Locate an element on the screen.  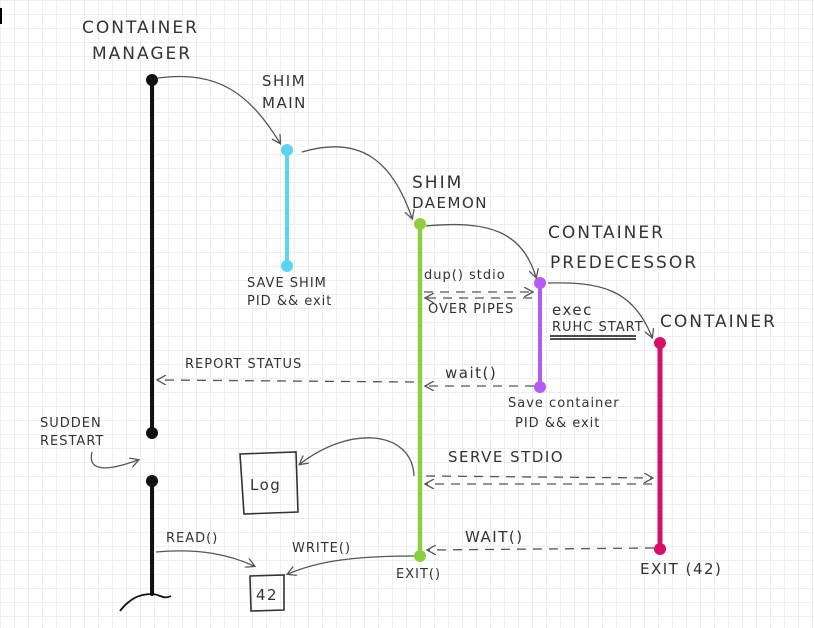
exec-note-line1: exec is located at coordinates (572, 310).